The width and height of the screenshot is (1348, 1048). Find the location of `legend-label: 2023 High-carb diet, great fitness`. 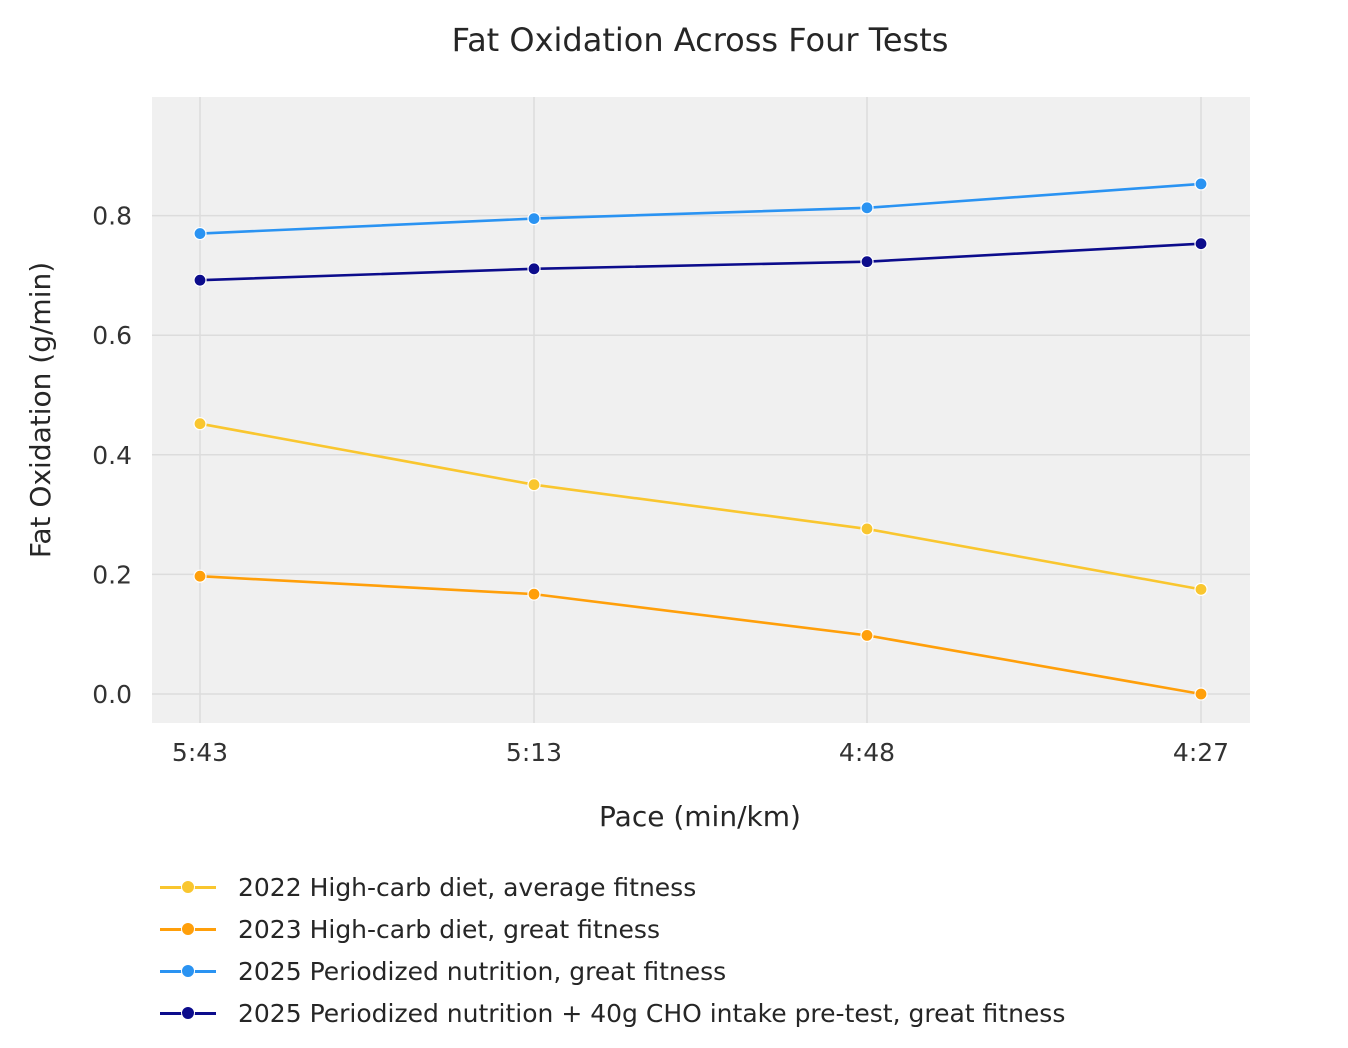

legend-label: 2023 High-carb diet, great fitness is located at coordinates (449, 929).